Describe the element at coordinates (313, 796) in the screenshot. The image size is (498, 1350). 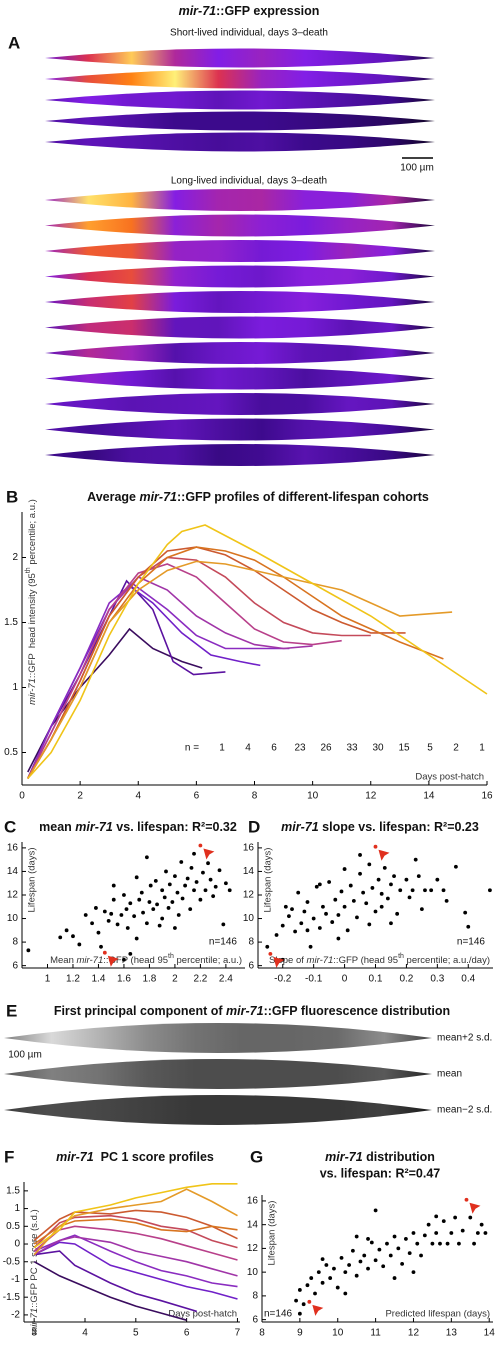
I see `x-tick-label: 10` at that location.